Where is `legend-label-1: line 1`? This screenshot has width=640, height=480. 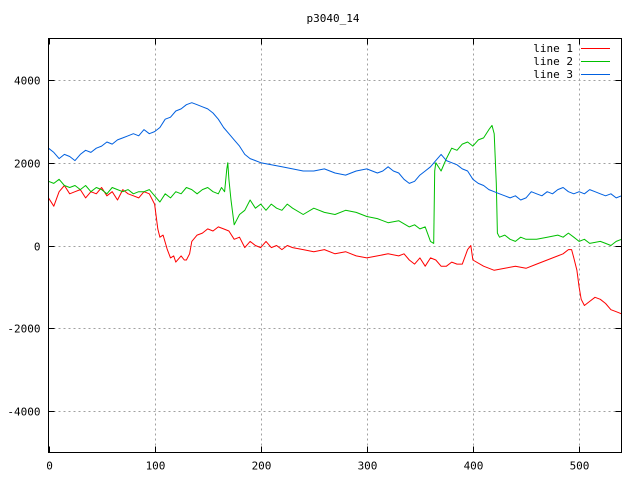
legend-label-1: line 1 is located at coordinates (553, 48).